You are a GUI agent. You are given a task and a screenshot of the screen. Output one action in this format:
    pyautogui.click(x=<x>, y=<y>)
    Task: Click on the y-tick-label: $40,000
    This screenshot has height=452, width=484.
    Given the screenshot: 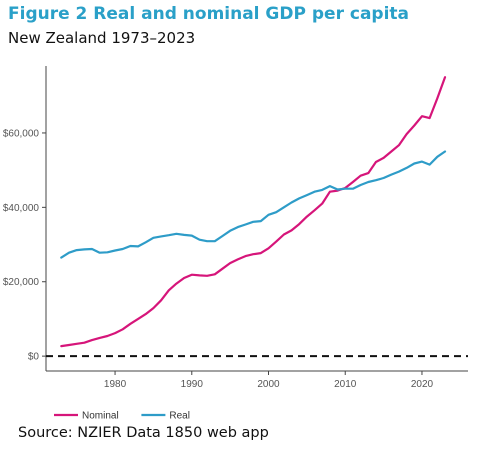 What is the action you would take?
    pyautogui.click(x=21, y=208)
    